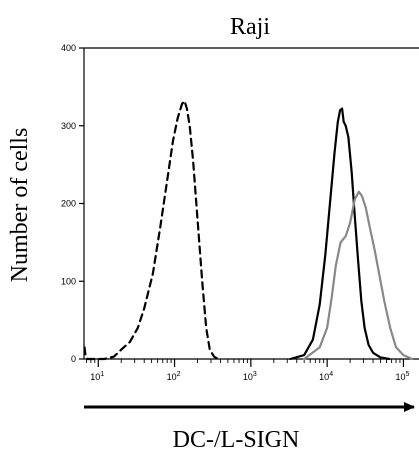 The image size is (419, 455). Describe the element at coordinates (402, 376) in the screenshot. I see `x-tick-label: 10⁵` at that location.